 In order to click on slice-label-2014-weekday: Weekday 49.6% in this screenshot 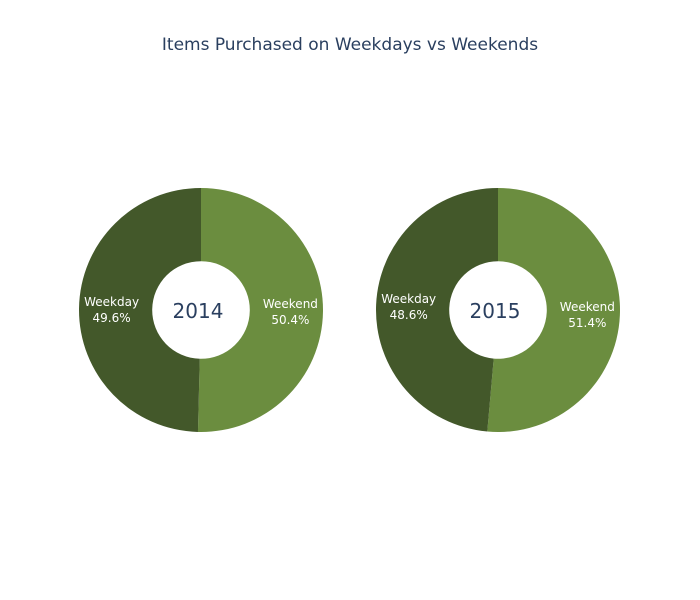, I will do `click(111, 310)`.